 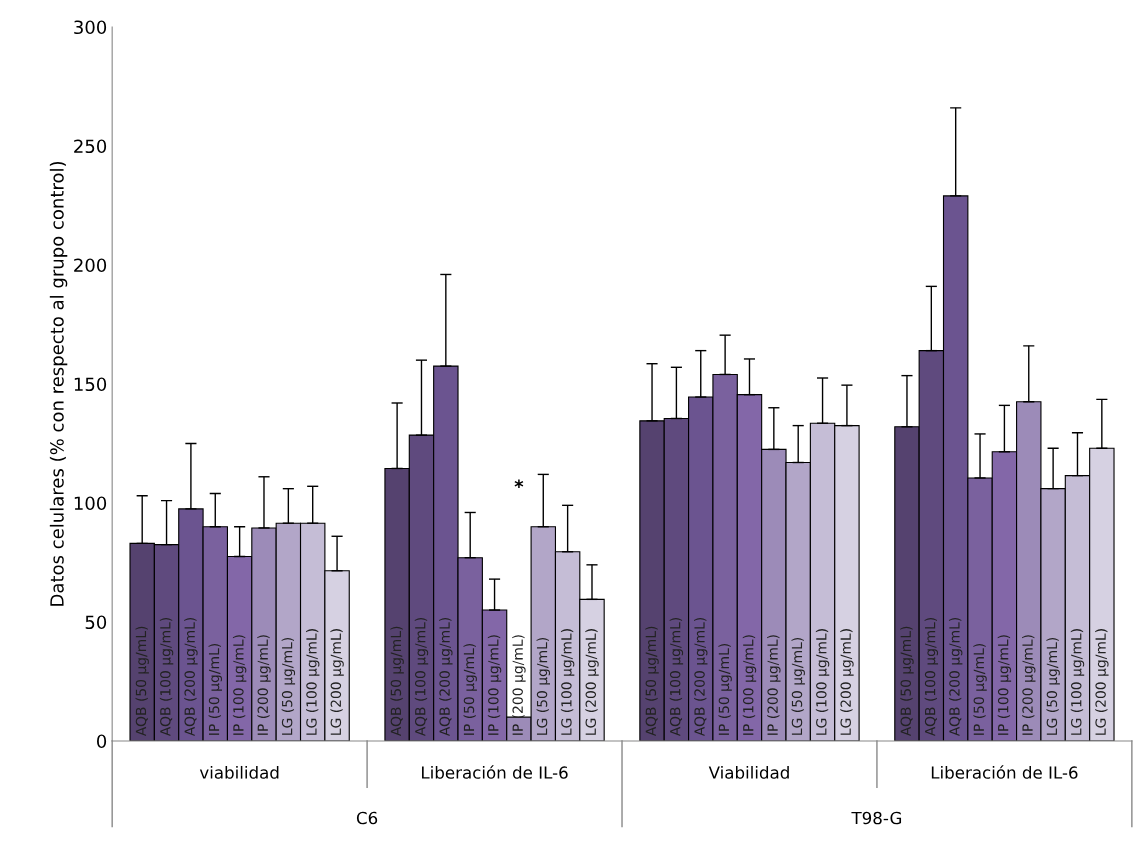 I want to click on series-label: AQB (100 µg/mL), so click(x=166, y=677).